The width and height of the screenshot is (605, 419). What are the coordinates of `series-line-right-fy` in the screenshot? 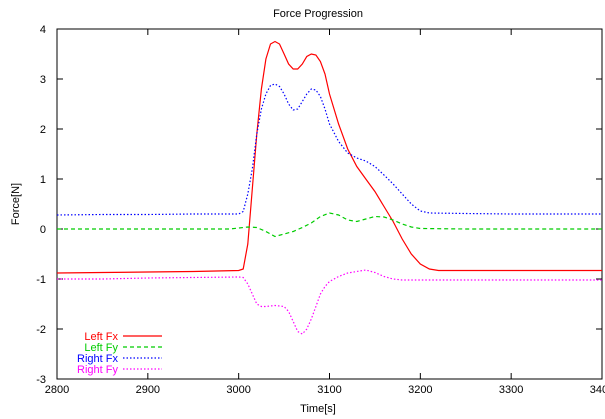 It's located at (329, 302).